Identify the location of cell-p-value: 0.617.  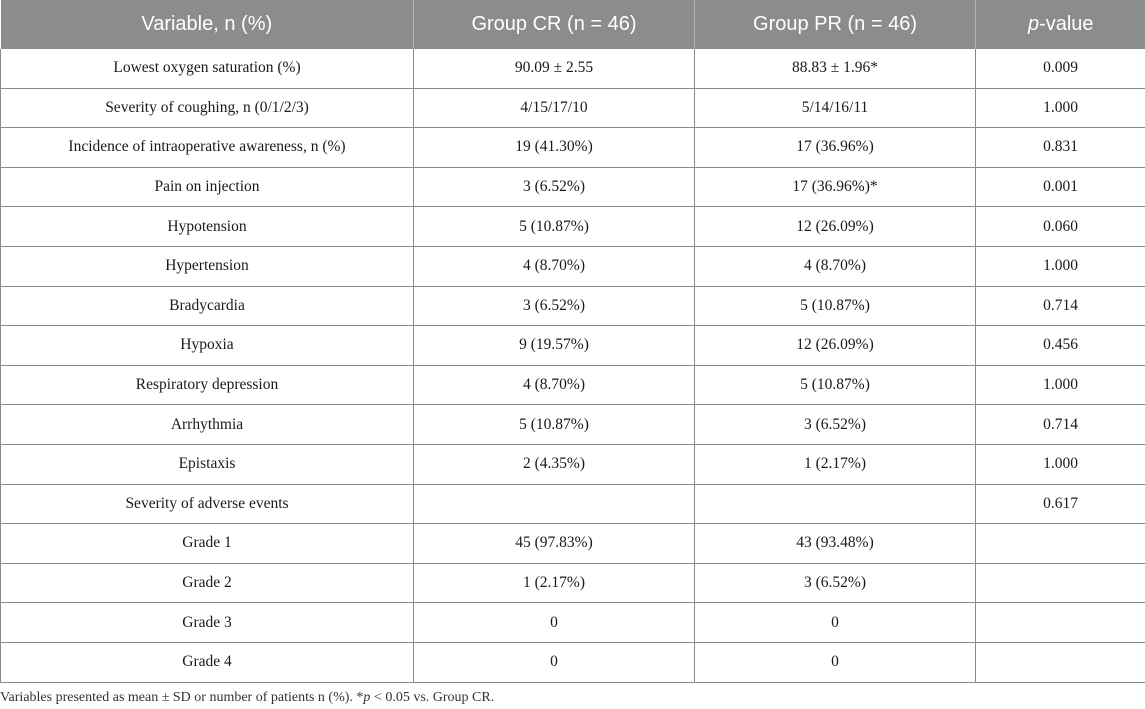
(1060, 504).